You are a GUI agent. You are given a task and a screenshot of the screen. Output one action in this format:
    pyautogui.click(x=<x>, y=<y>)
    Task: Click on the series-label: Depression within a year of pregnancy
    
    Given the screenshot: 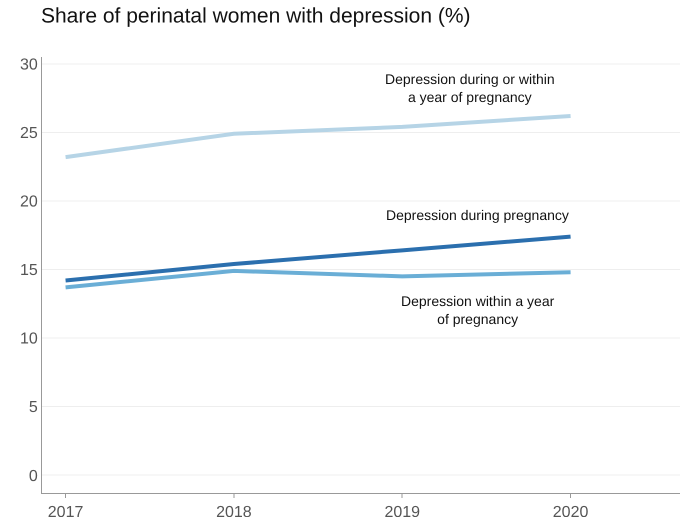 What is the action you would take?
    pyautogui.click(x=478, y=310)
    